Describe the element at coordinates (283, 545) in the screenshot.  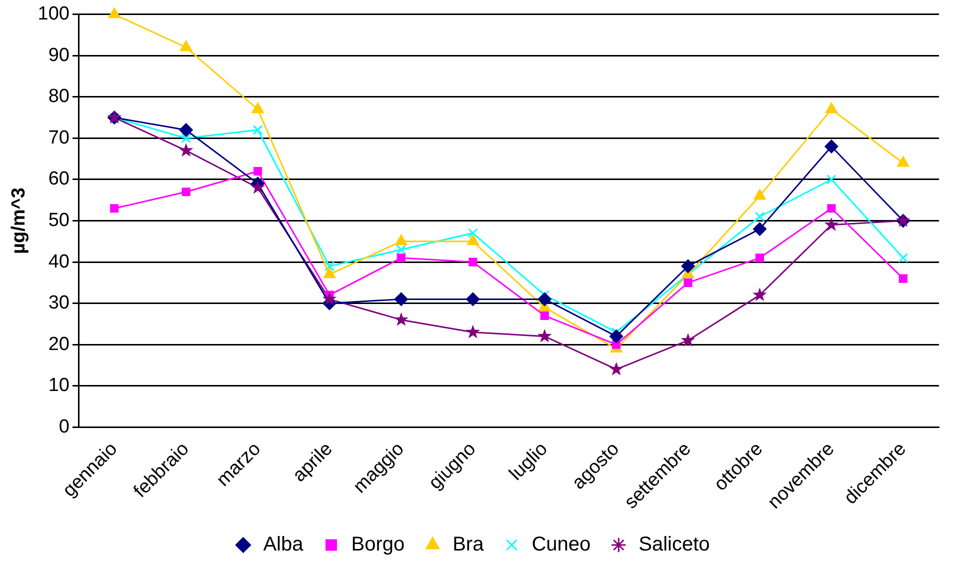
I see `legend-label: Alba` at that location.